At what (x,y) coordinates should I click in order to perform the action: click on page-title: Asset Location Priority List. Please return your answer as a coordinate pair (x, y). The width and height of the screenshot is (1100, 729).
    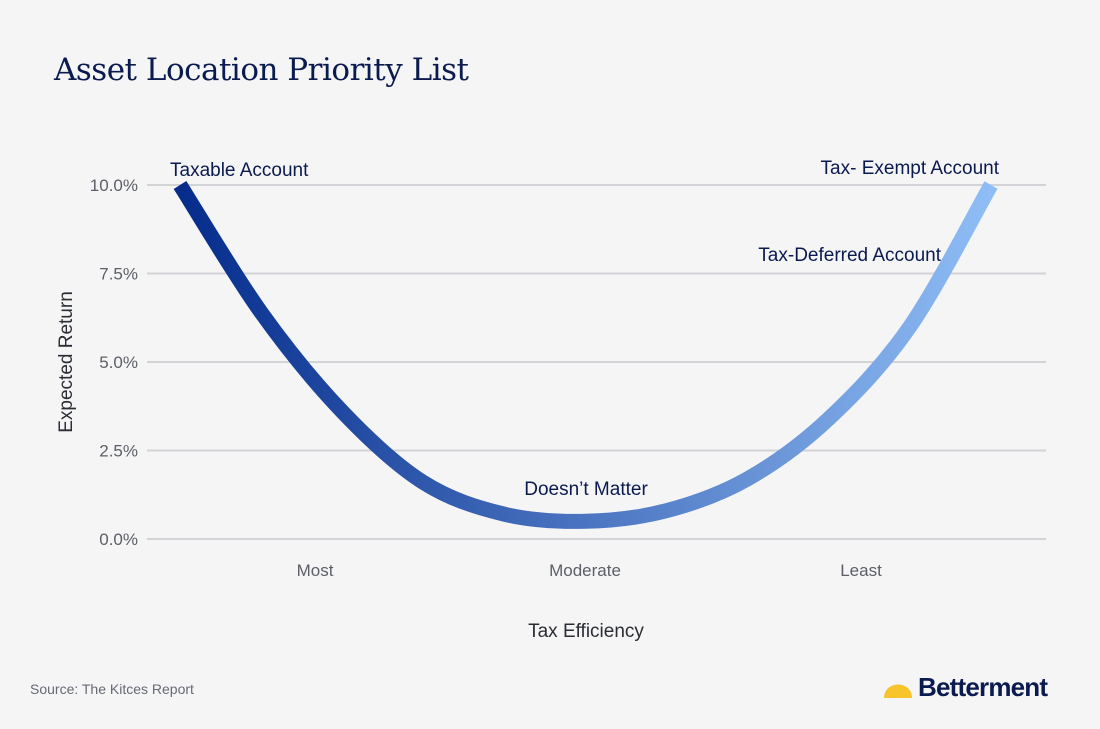
    Looking at the image, I should click on (261, 70).